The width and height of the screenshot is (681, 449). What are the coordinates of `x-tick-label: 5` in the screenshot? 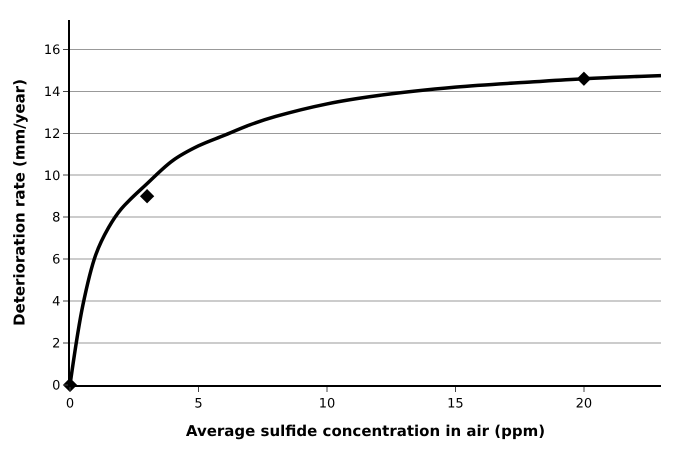 It's located at (198, 404).